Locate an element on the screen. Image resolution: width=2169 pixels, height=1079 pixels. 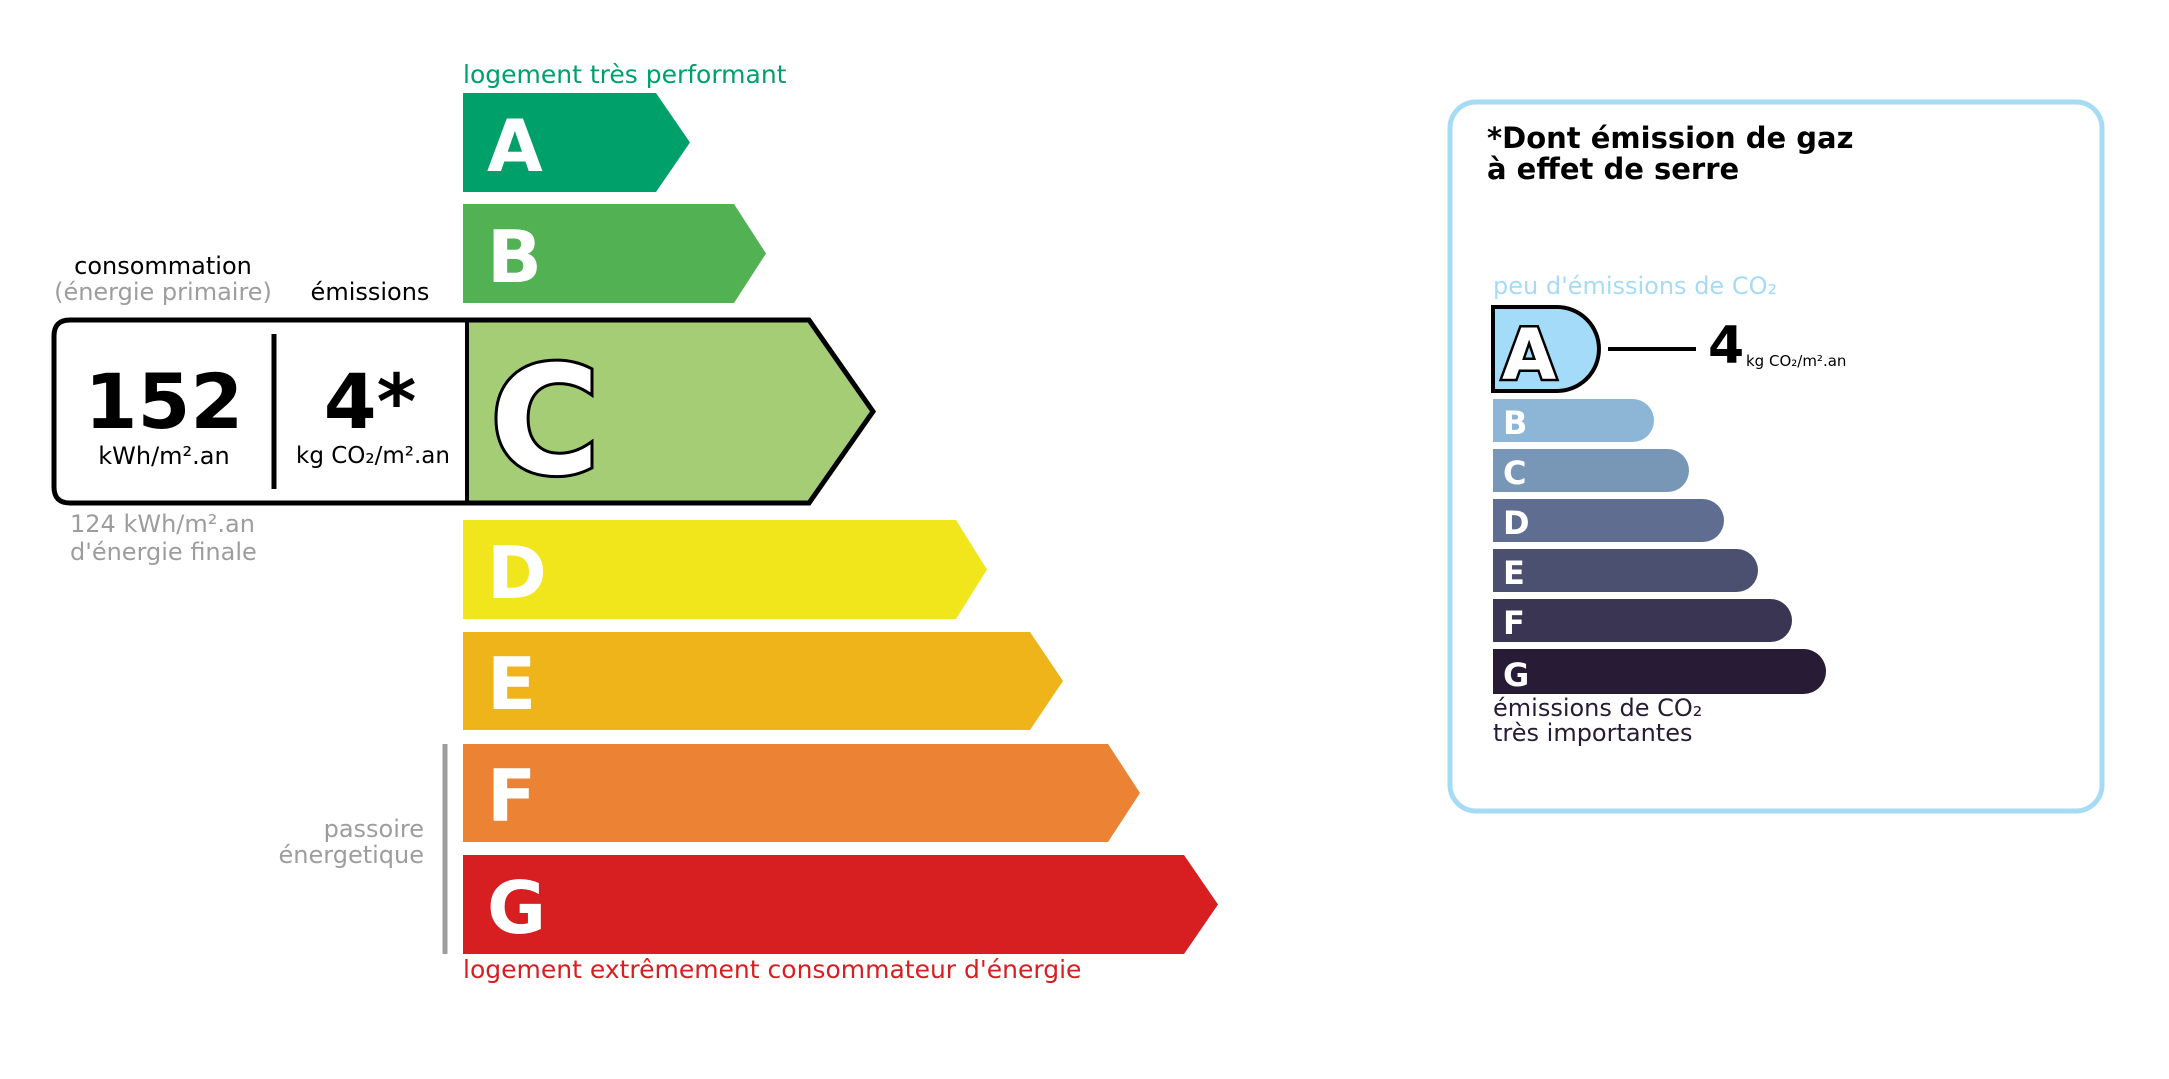
ghg-band-letter-C: C is located at coordinates (1514, 473).